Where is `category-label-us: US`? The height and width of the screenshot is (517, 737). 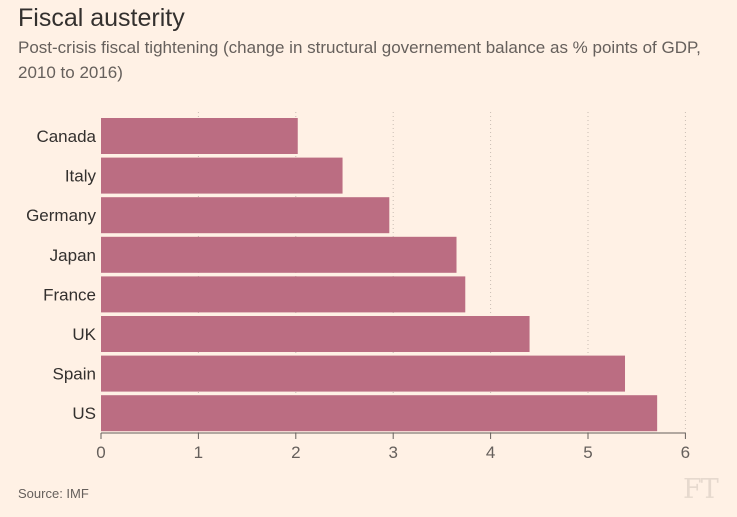
category-label-us: US is located at coordinates (84, 413).